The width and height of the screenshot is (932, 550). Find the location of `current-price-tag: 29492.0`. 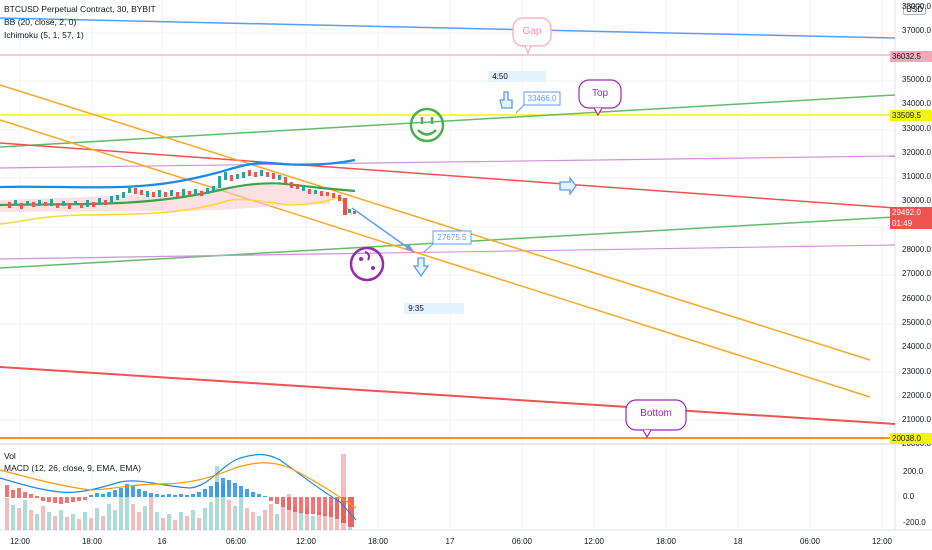

current-price-tag: 29492.0 is located at coordinates (911, 212).